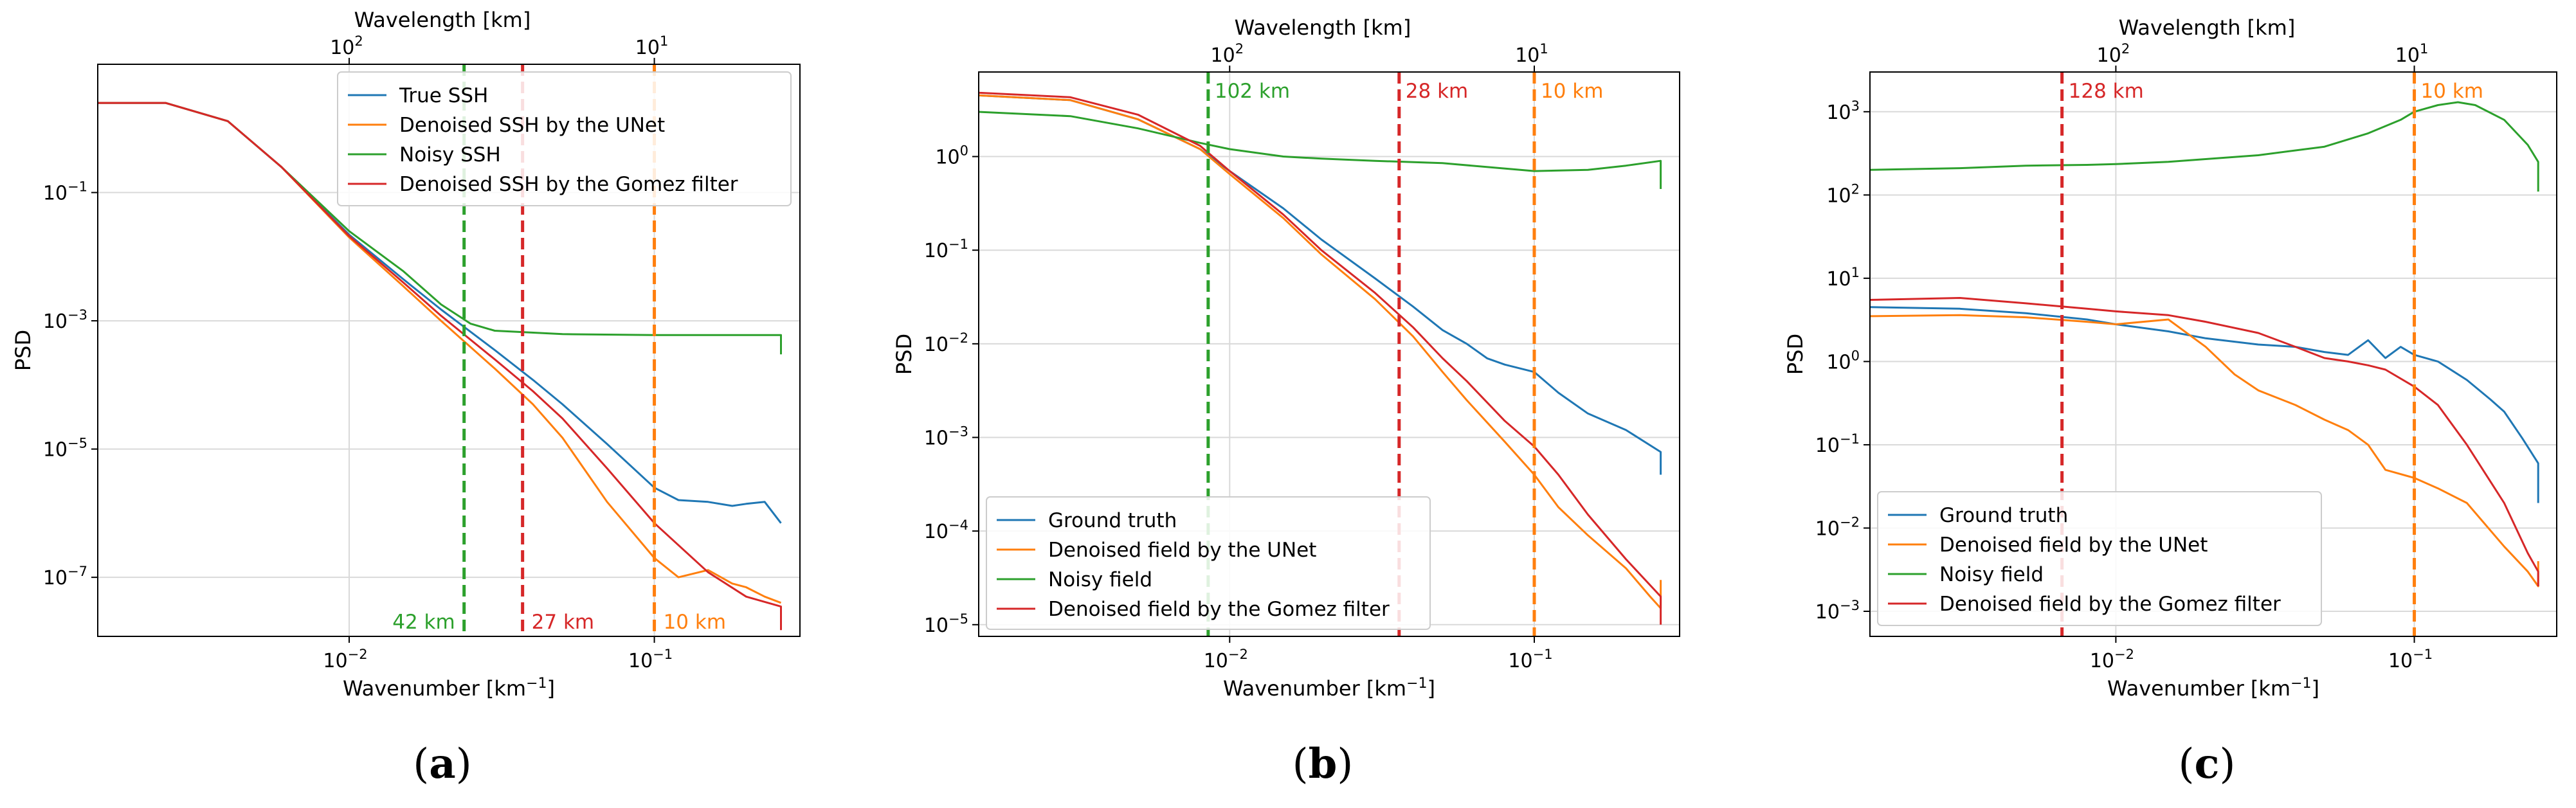 This screenshot has height=808, width=2576. What do you see at coordinates (450, 154) in the screenshot?
I see `legend-entry: Noisy SSH` at bounding box center [450, 154].